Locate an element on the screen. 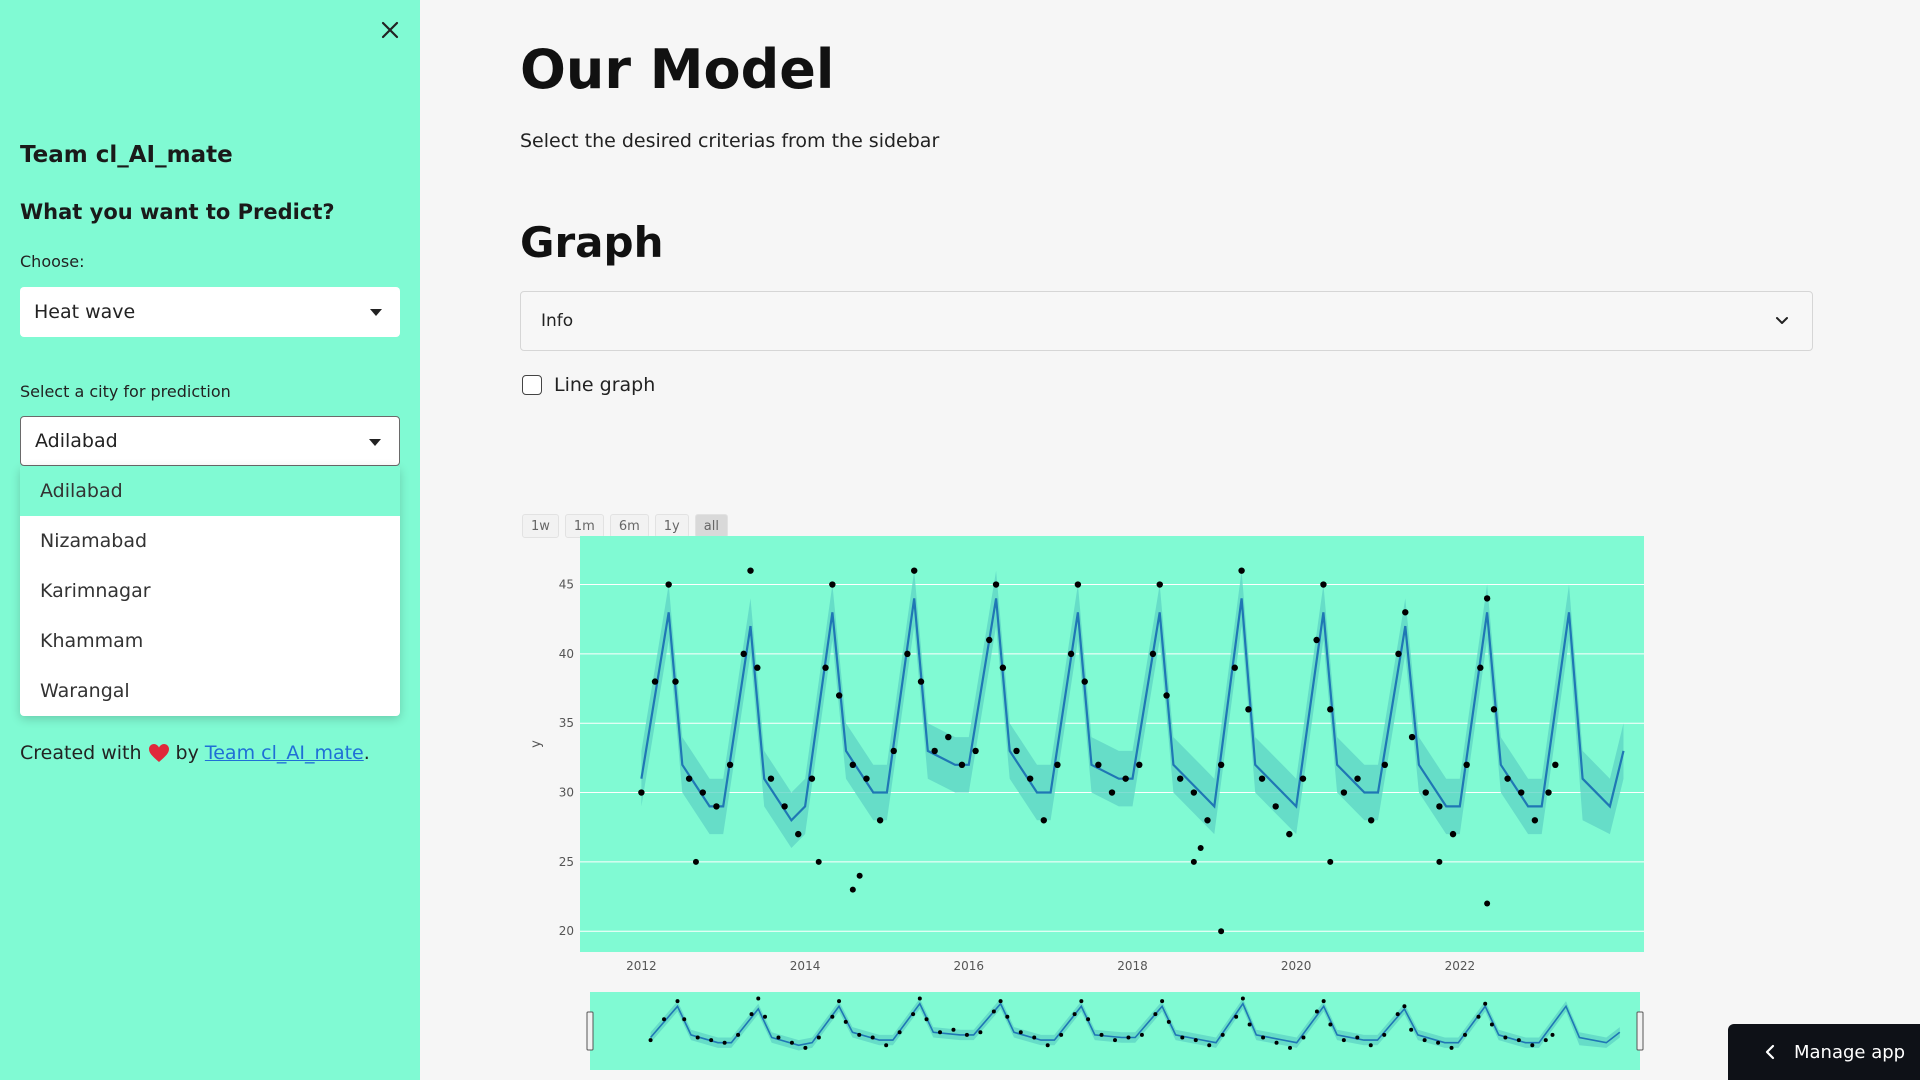 The width and height of the screenshot is (1920, 1080). city-option: Nizamabad is located at coordinates (94, 541).